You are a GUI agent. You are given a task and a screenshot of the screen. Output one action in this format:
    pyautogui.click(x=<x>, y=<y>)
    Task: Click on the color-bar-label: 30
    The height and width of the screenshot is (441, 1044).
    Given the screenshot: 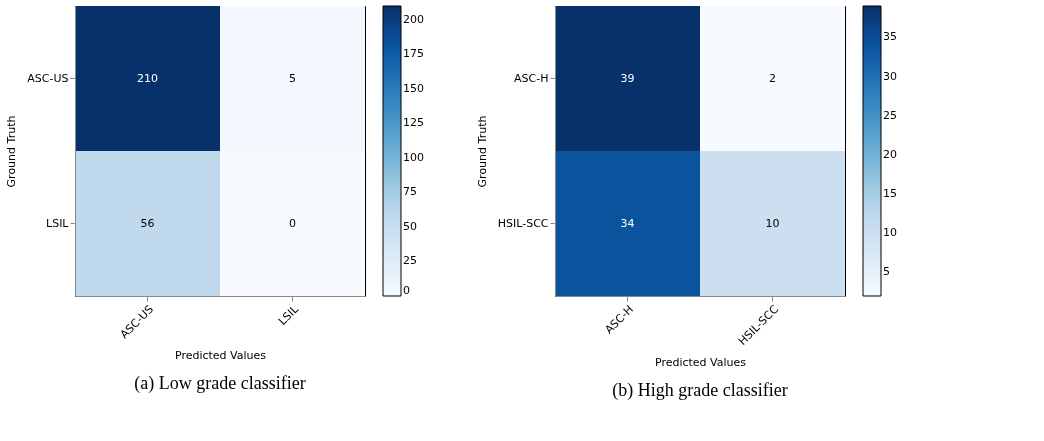 What is the action you would take?
    pyautogui.click(x=890, y=76)
    